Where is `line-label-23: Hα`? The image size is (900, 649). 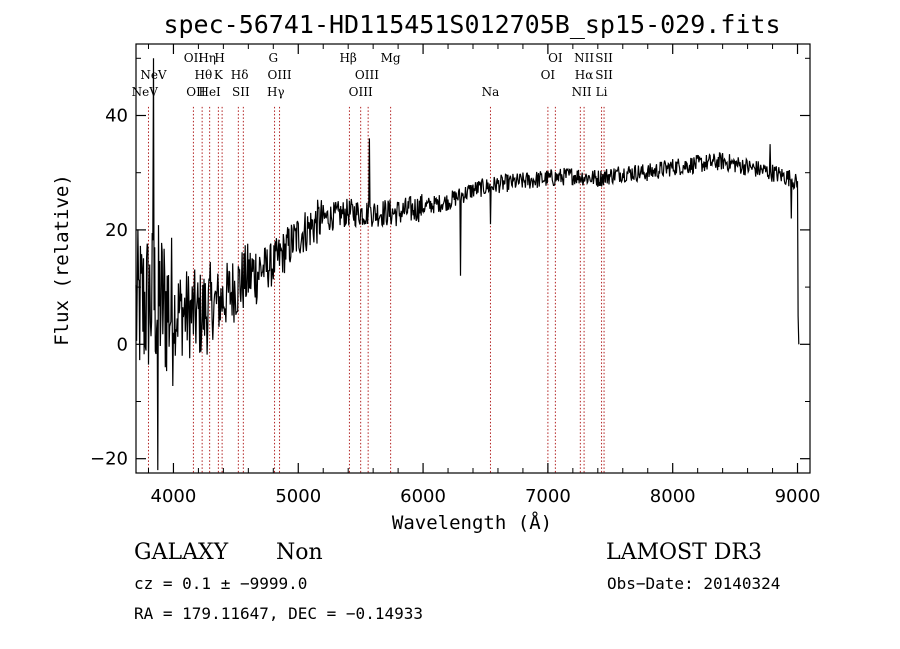 line-label-23: Hα is located at coordinates (584, 75).